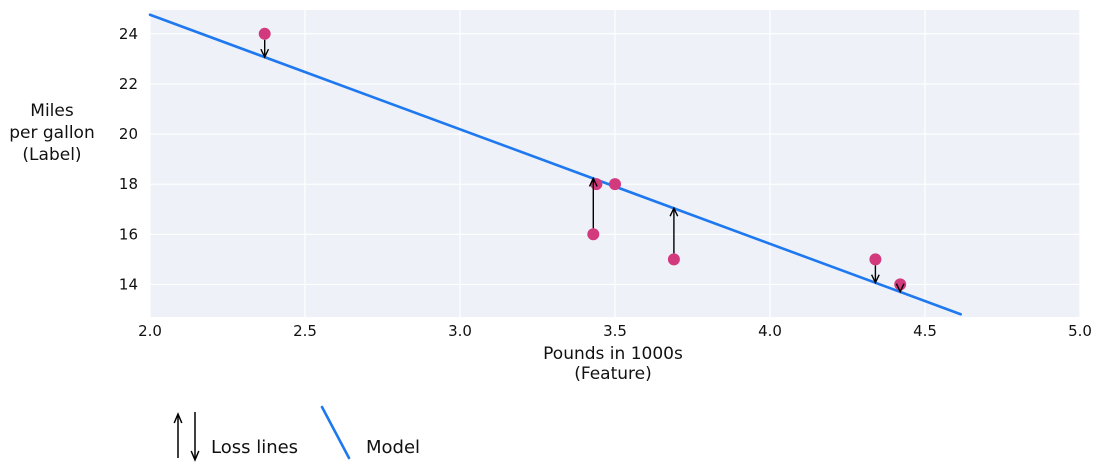 This screenshot has width=1099, height=472. Describe the element at coordinates (613, 374) in the screenshot. I see `x-axis-label-line: (Feature)` at that location.